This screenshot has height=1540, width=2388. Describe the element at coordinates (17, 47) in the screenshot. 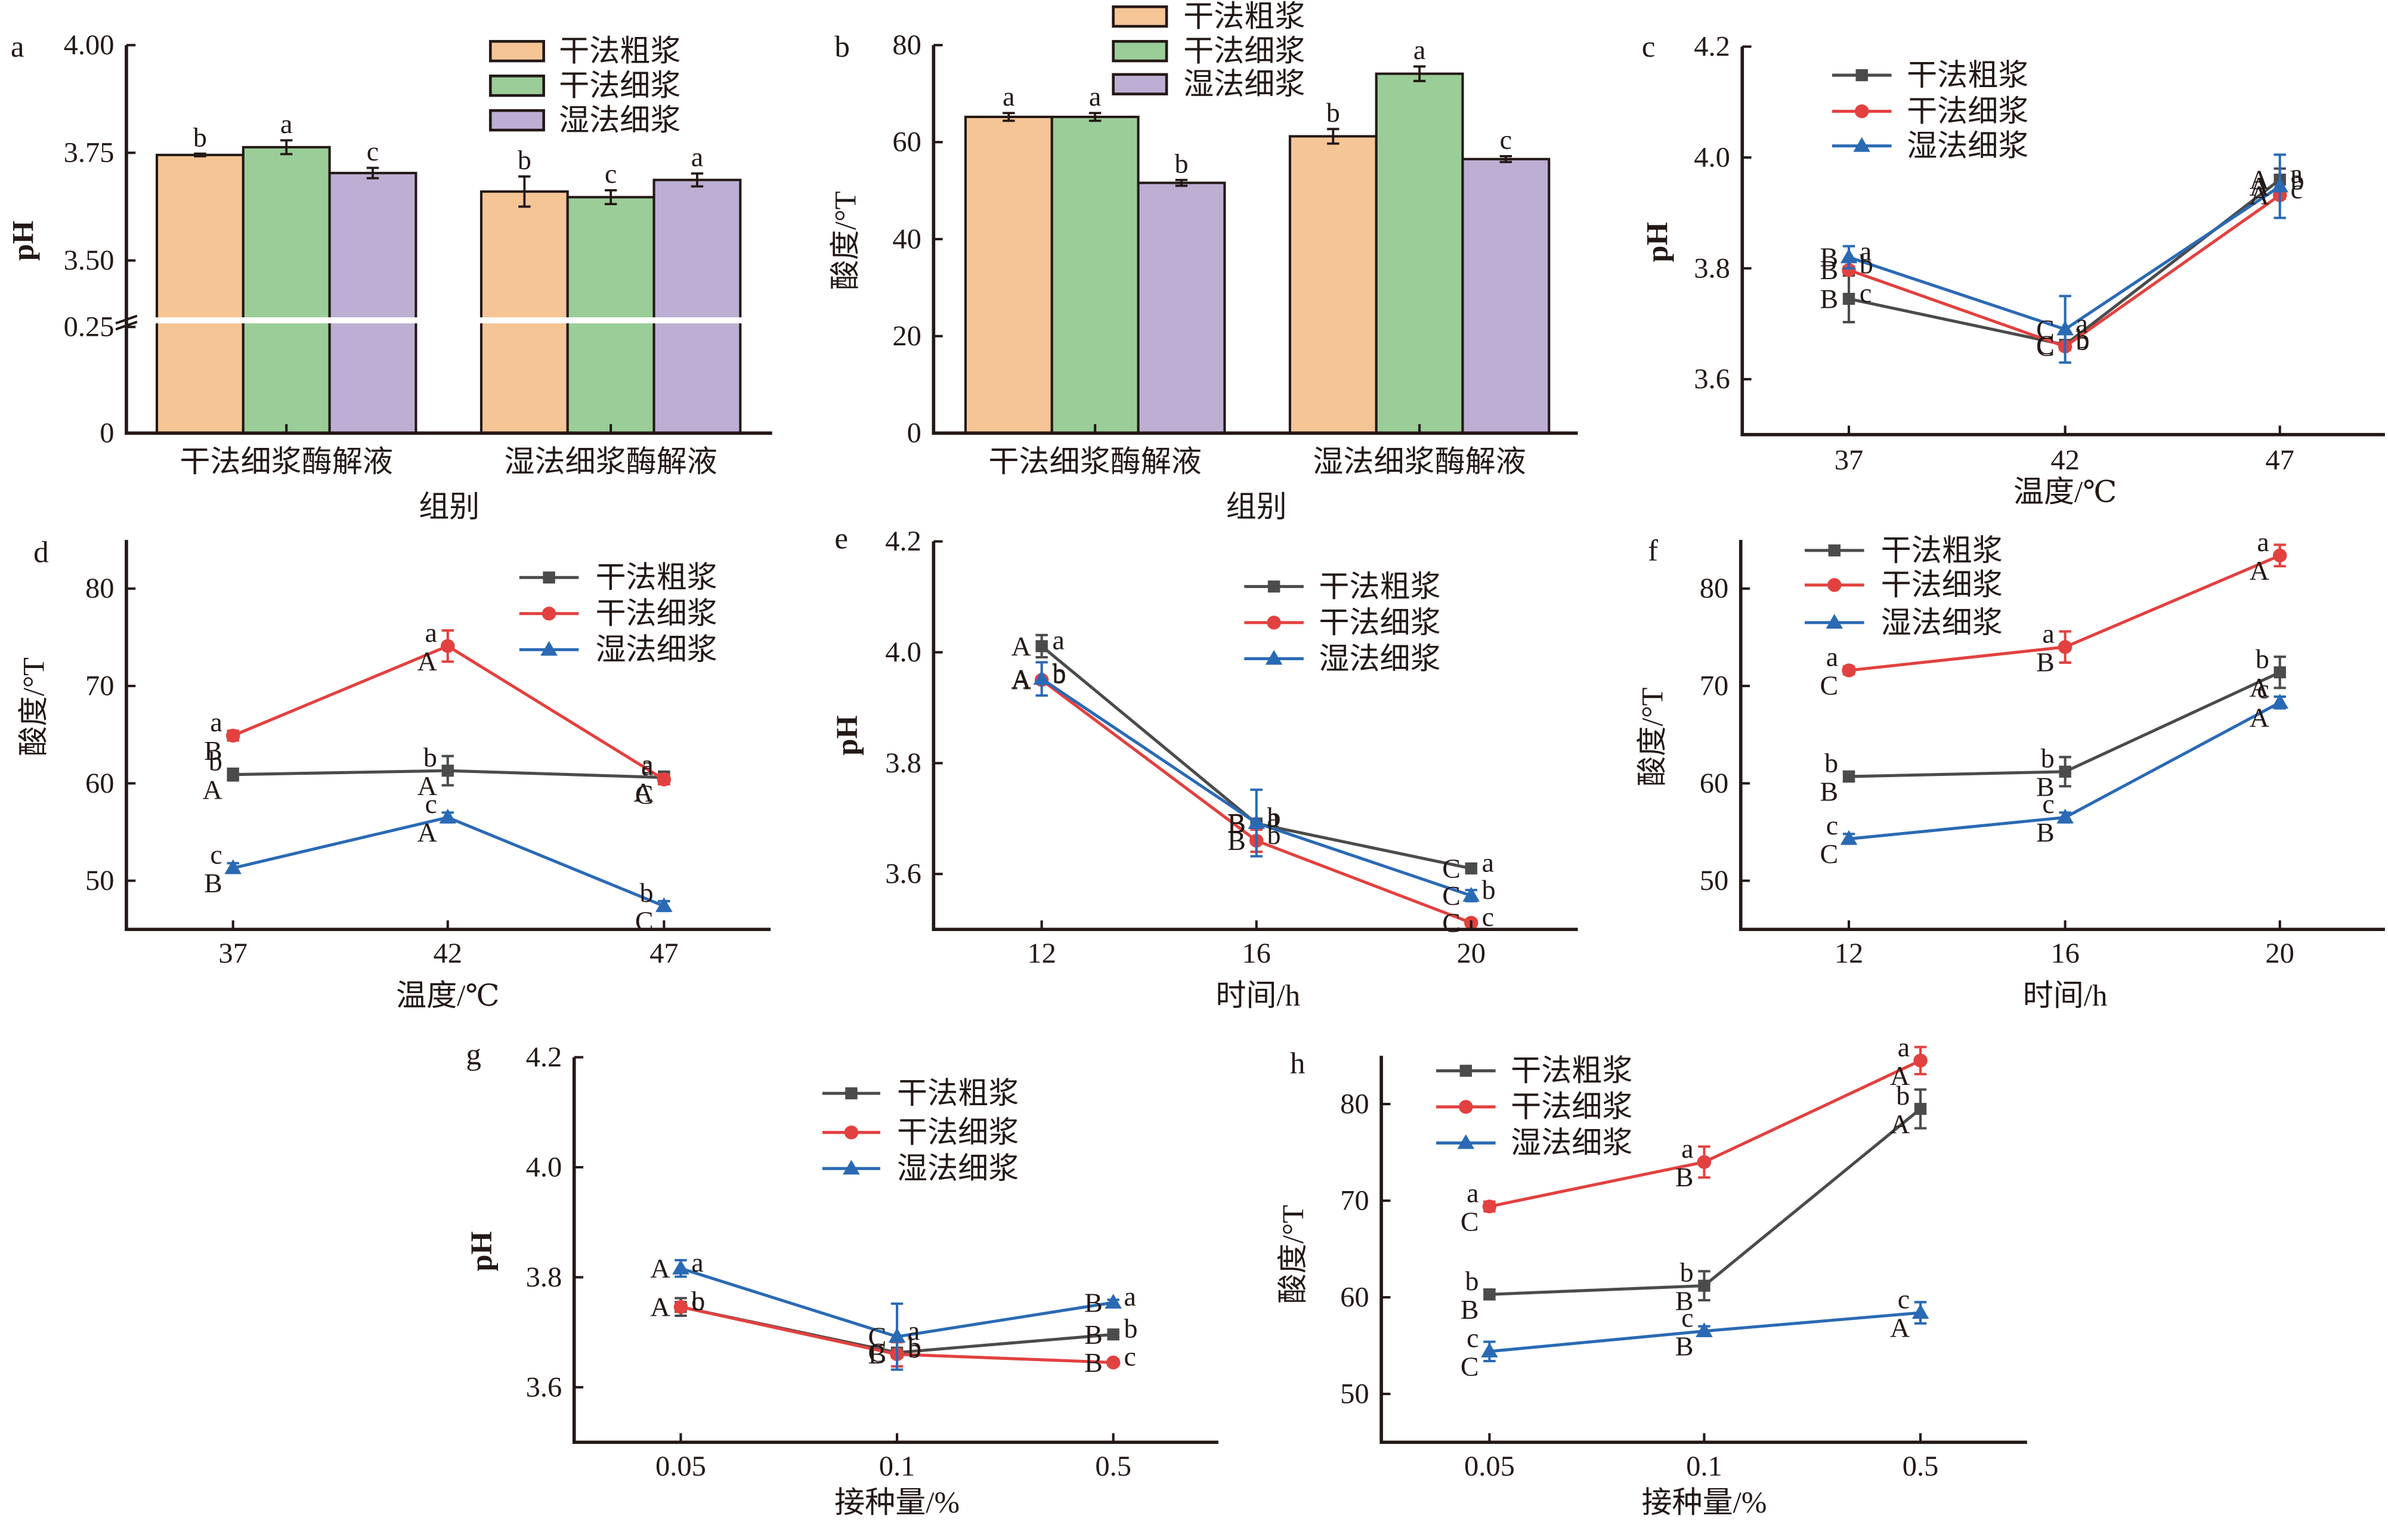

I see `panel-label: a` at that location.